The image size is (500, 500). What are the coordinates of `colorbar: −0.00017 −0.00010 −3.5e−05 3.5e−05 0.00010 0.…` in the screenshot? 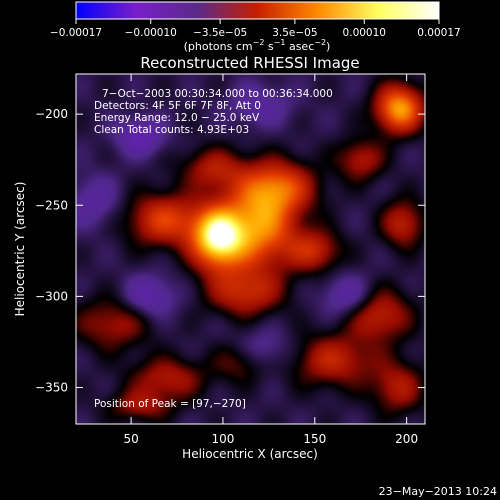 It's located at (255, 27).